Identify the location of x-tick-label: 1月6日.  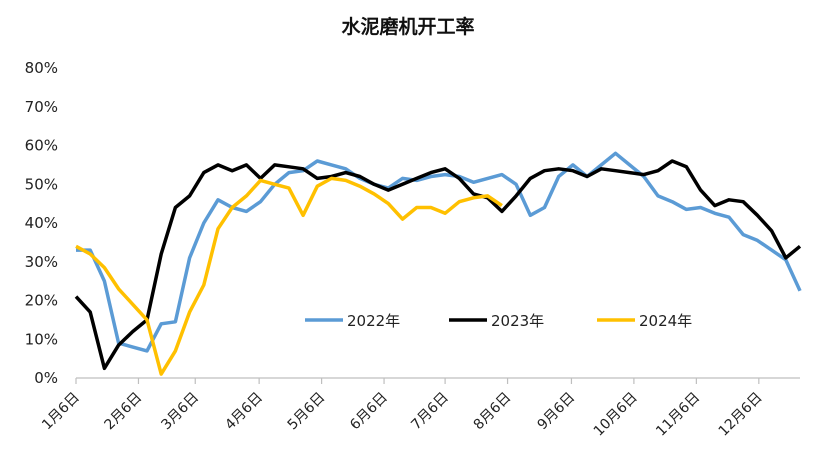
(61, 412).